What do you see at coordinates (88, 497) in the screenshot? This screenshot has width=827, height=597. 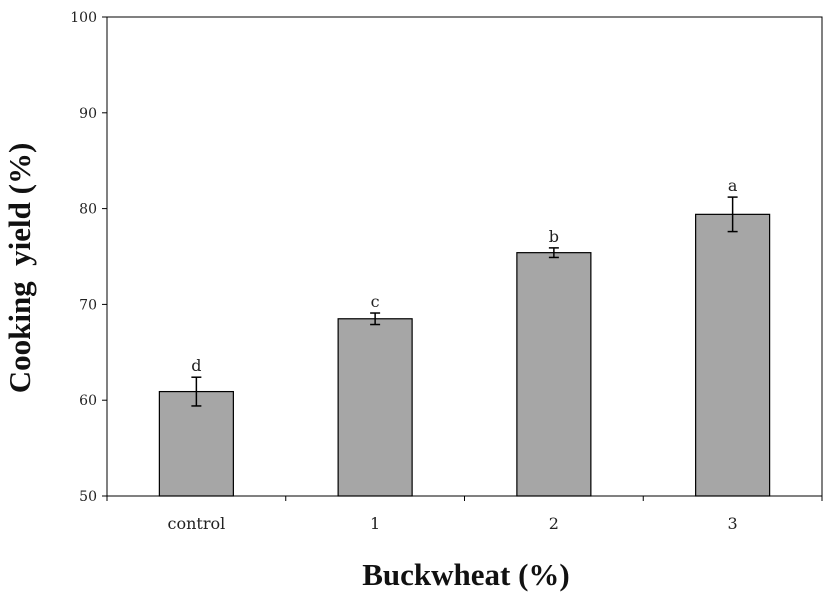 I see `y-tick-label: 50` at bounding box center [88, 497].